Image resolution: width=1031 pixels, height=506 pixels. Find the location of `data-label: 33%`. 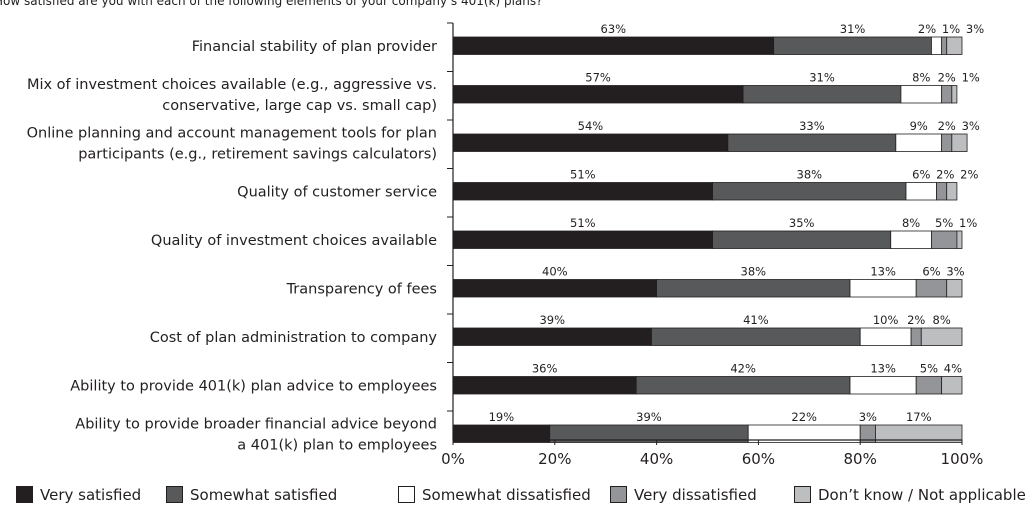

data-label: 33% is located at coordinates (812, 126).